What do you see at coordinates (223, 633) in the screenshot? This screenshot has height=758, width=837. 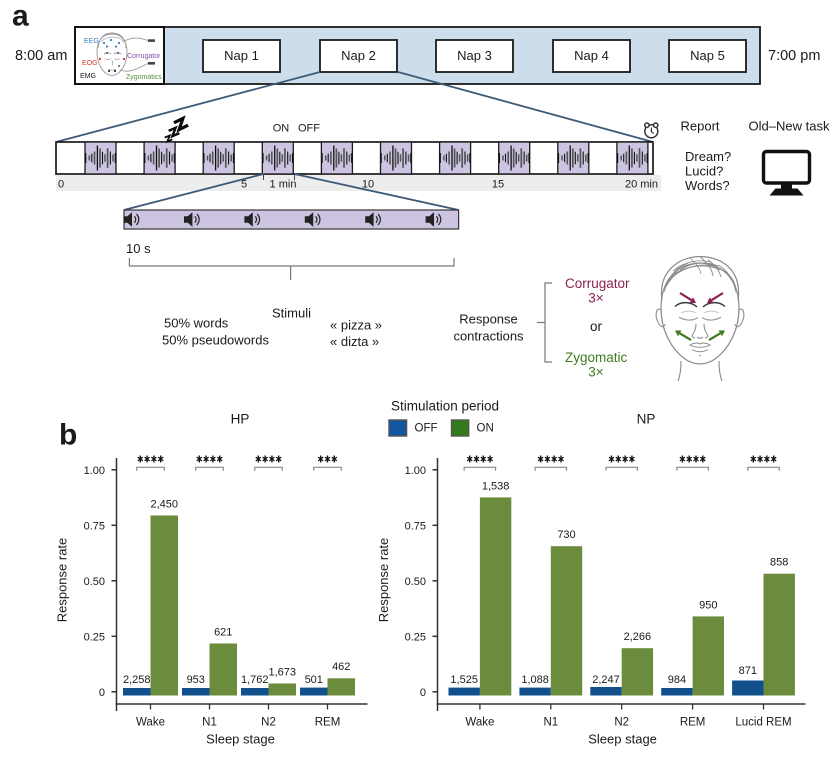 I see `svg-text: 621` at bounding box center [223, 633].